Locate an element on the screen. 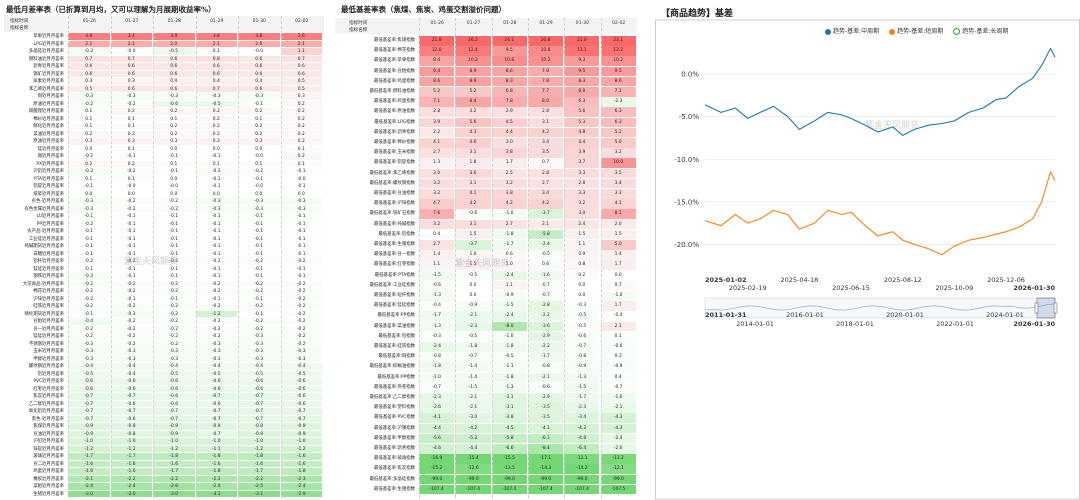  table-cell: 7.8 is located at coordinates (545, 81).